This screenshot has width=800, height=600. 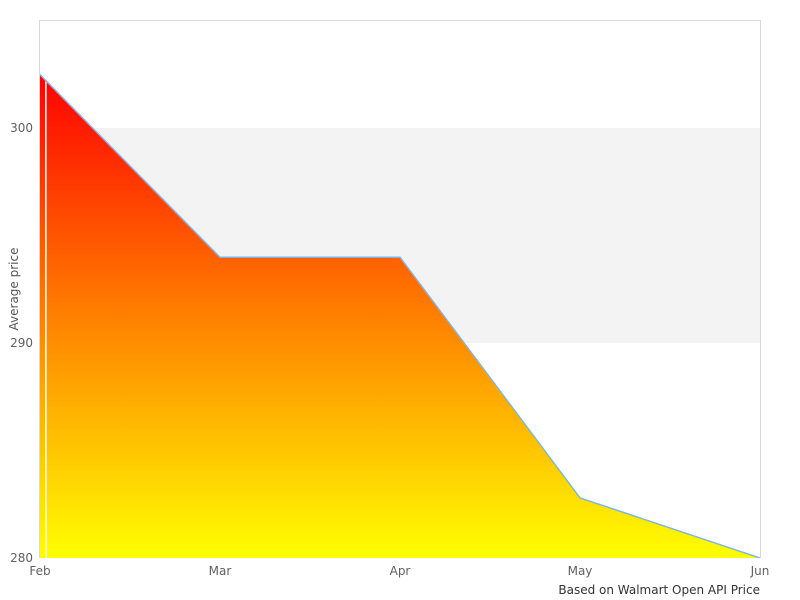 What do you see at coordinates (400, 571) in the screenshot?
I see `x-tick-label: Apr` at bounding box center [400, 571].